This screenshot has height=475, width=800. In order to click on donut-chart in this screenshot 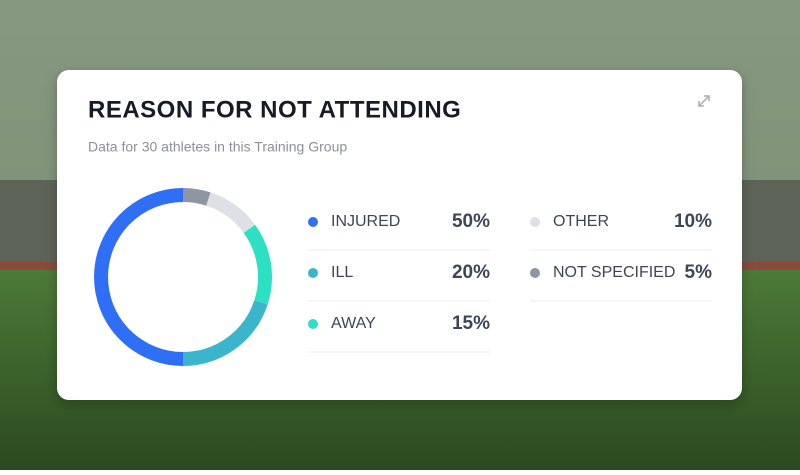, I will do `click(183, 277)`.